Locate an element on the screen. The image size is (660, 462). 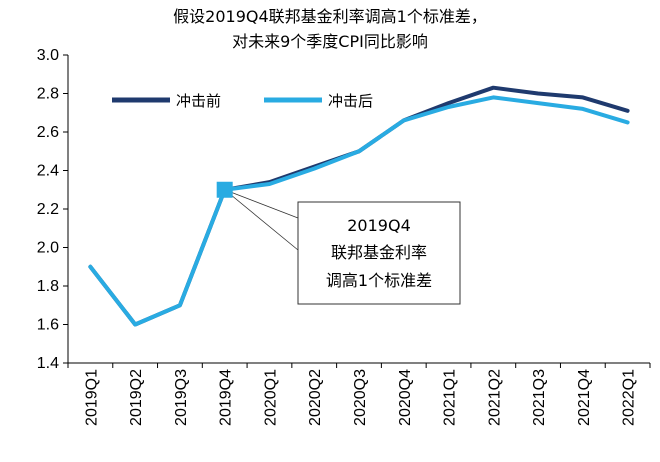
annotation-marker is located at coordinates (224, 189).